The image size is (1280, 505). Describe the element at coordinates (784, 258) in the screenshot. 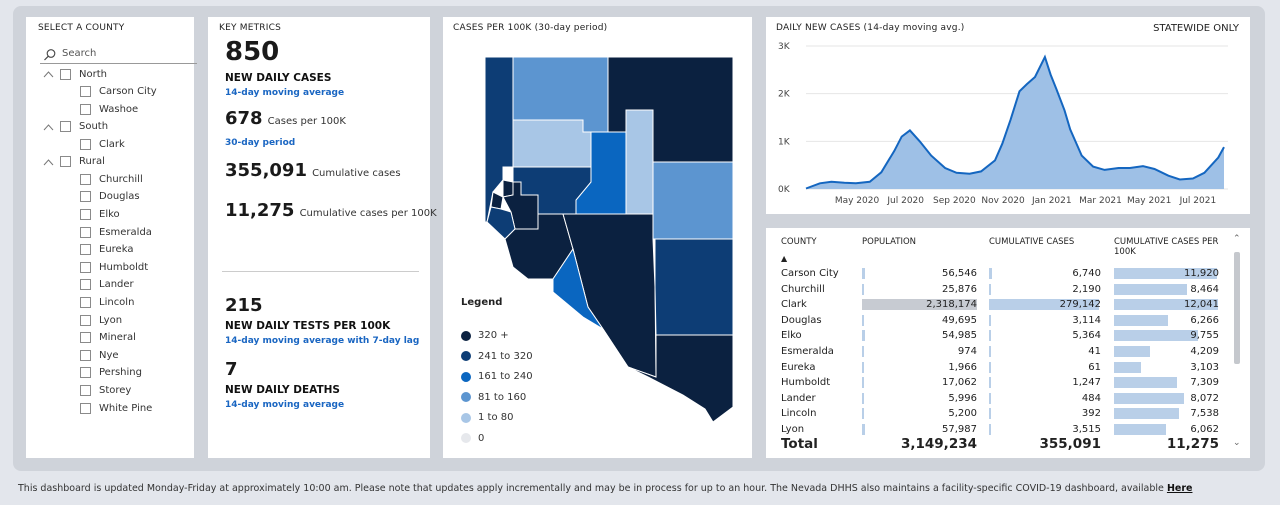

I see `sort-arrow-icon: ▲` at that location.